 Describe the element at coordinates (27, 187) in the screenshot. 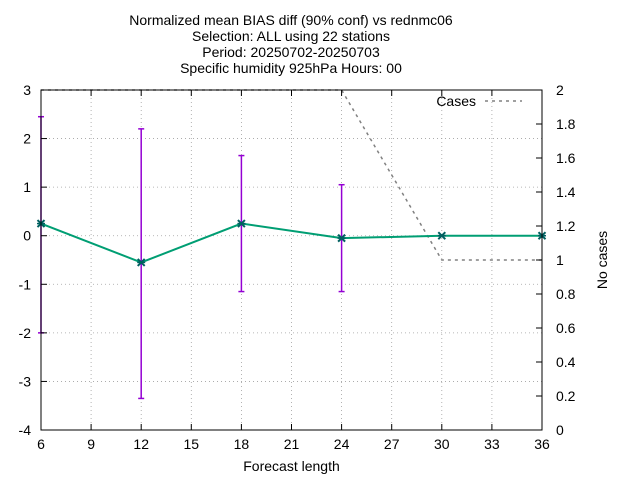

I see `y-tick-label: 1` at that location.